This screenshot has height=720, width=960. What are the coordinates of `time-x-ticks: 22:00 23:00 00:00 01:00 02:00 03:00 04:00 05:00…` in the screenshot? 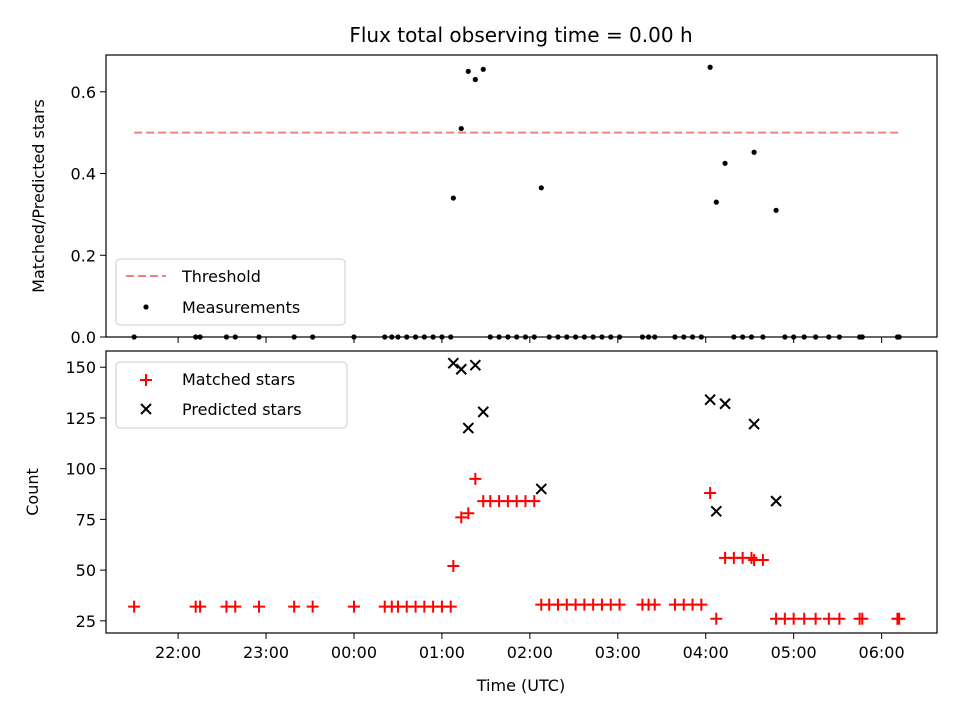 It's located at (530, 647).